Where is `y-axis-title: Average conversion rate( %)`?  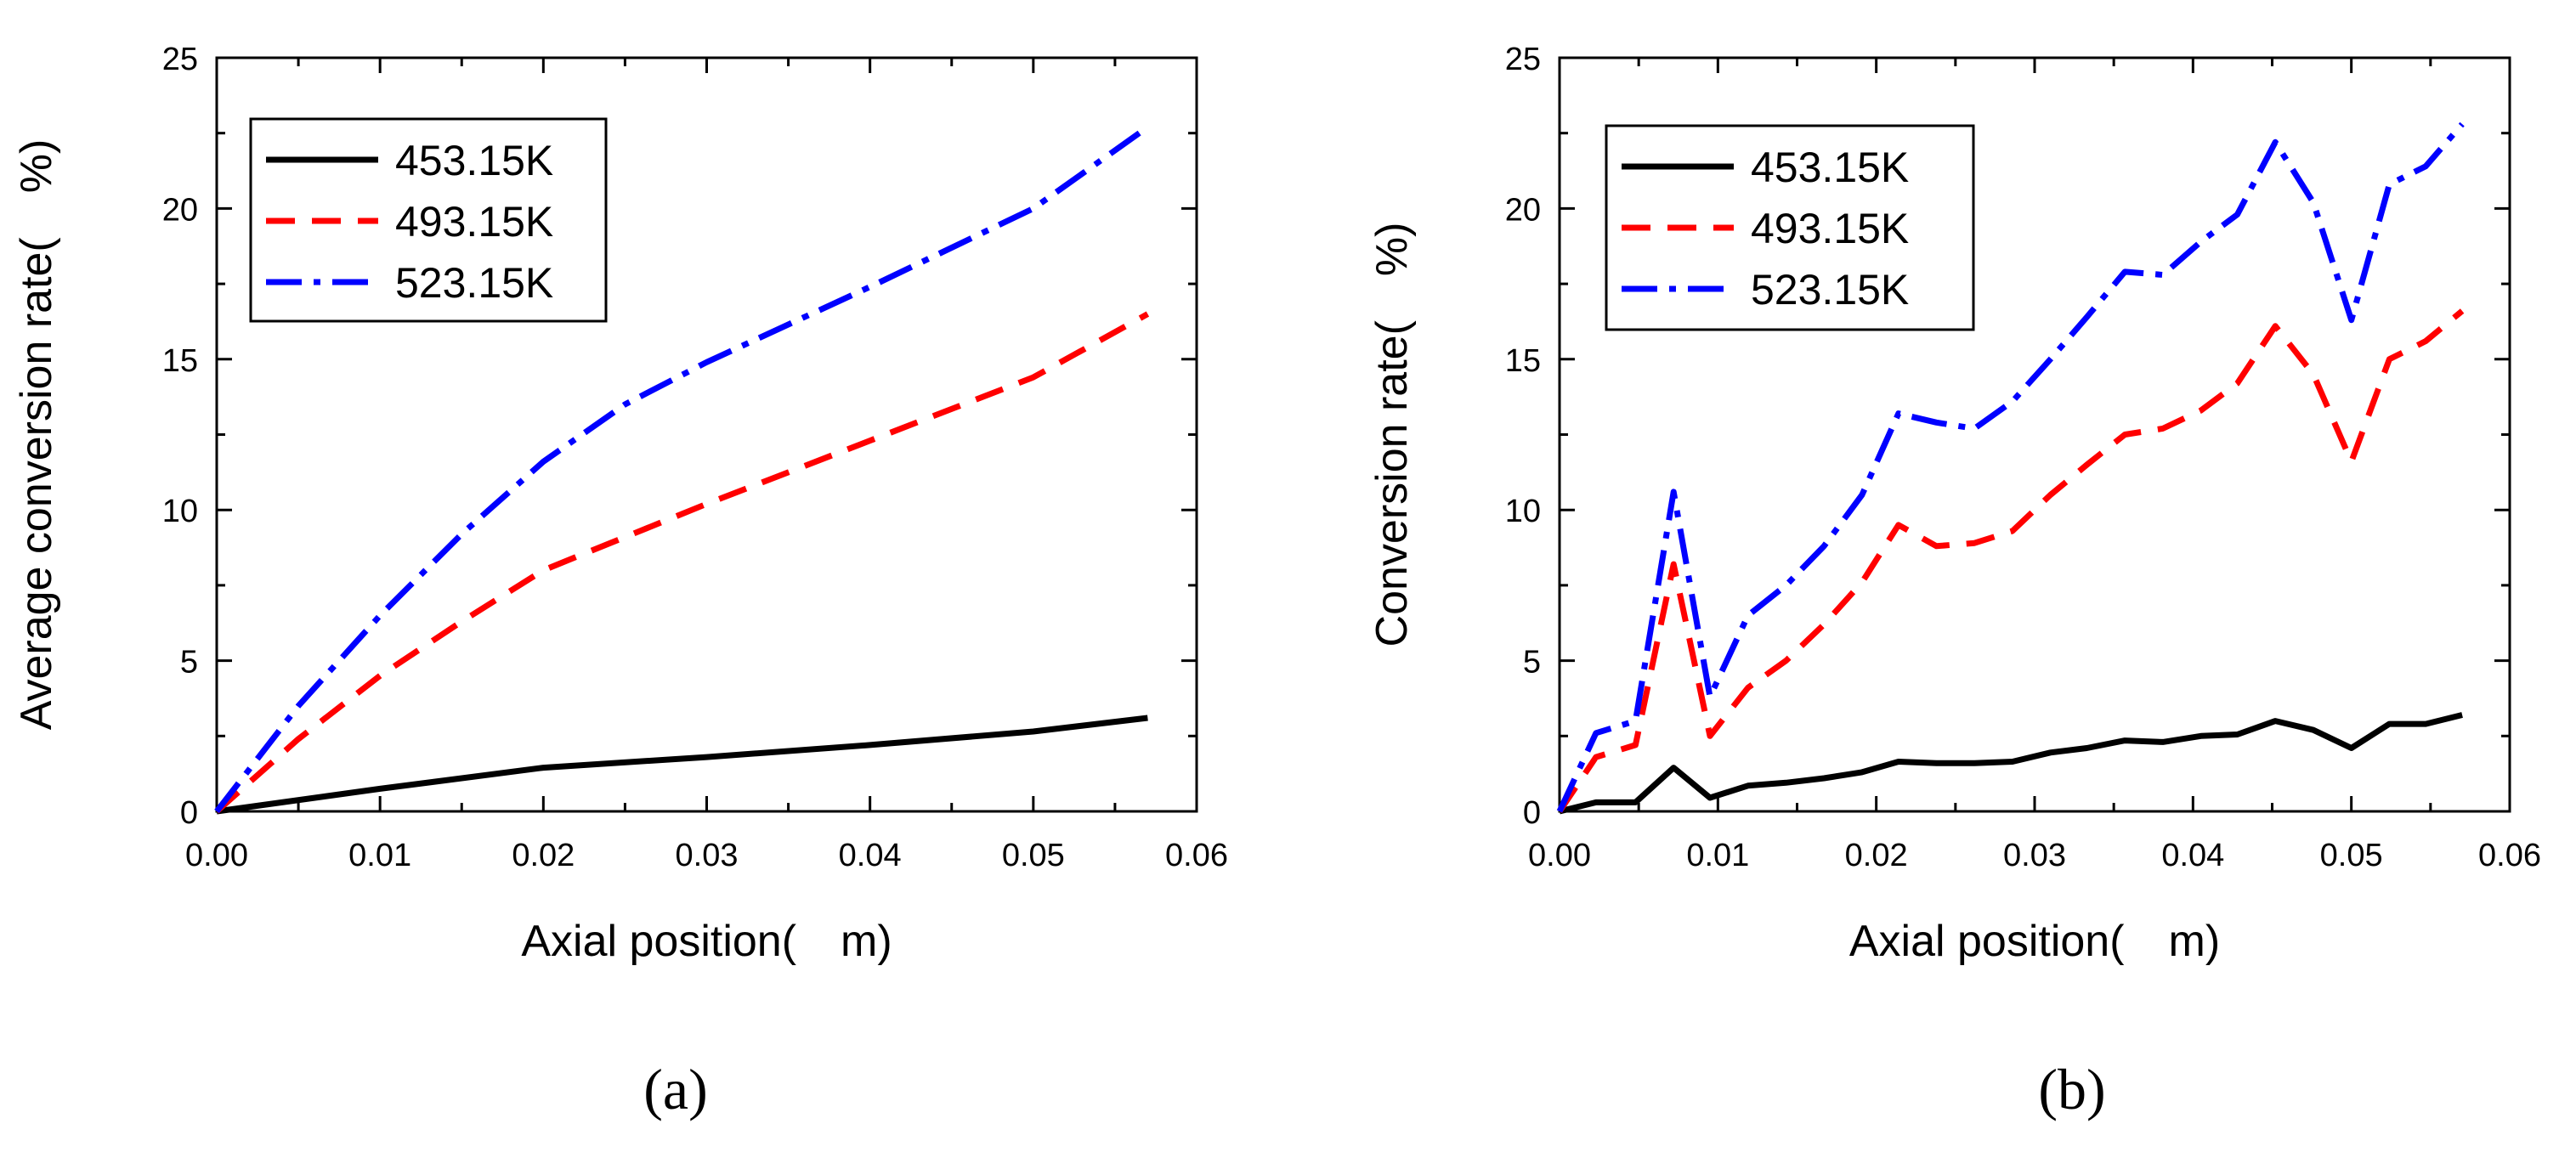 y-axis-title: Average conversion rate( %) is located at coordinates (36, 435).